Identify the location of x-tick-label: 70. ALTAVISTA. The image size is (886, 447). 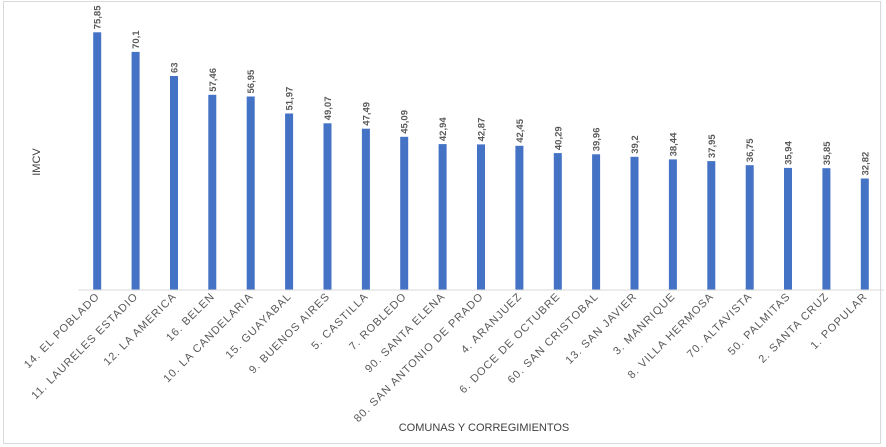
(720, 326).